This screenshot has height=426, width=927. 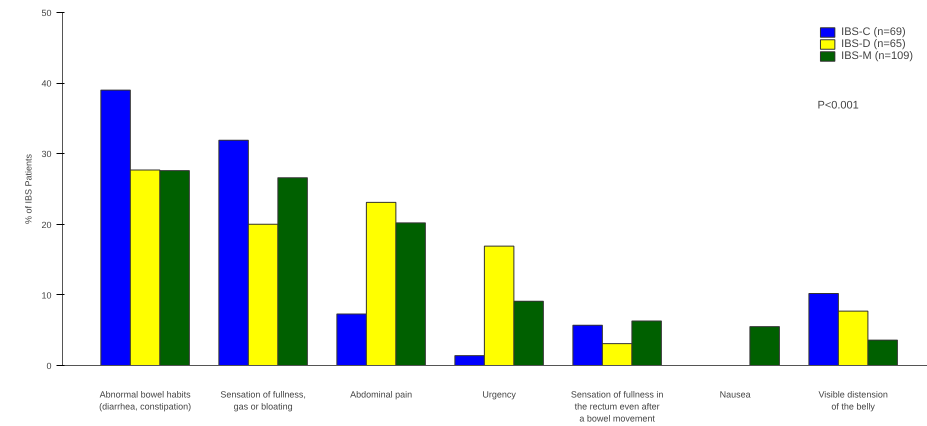 I want to click on y-tick-label: 10, so click(x=46, y=295).